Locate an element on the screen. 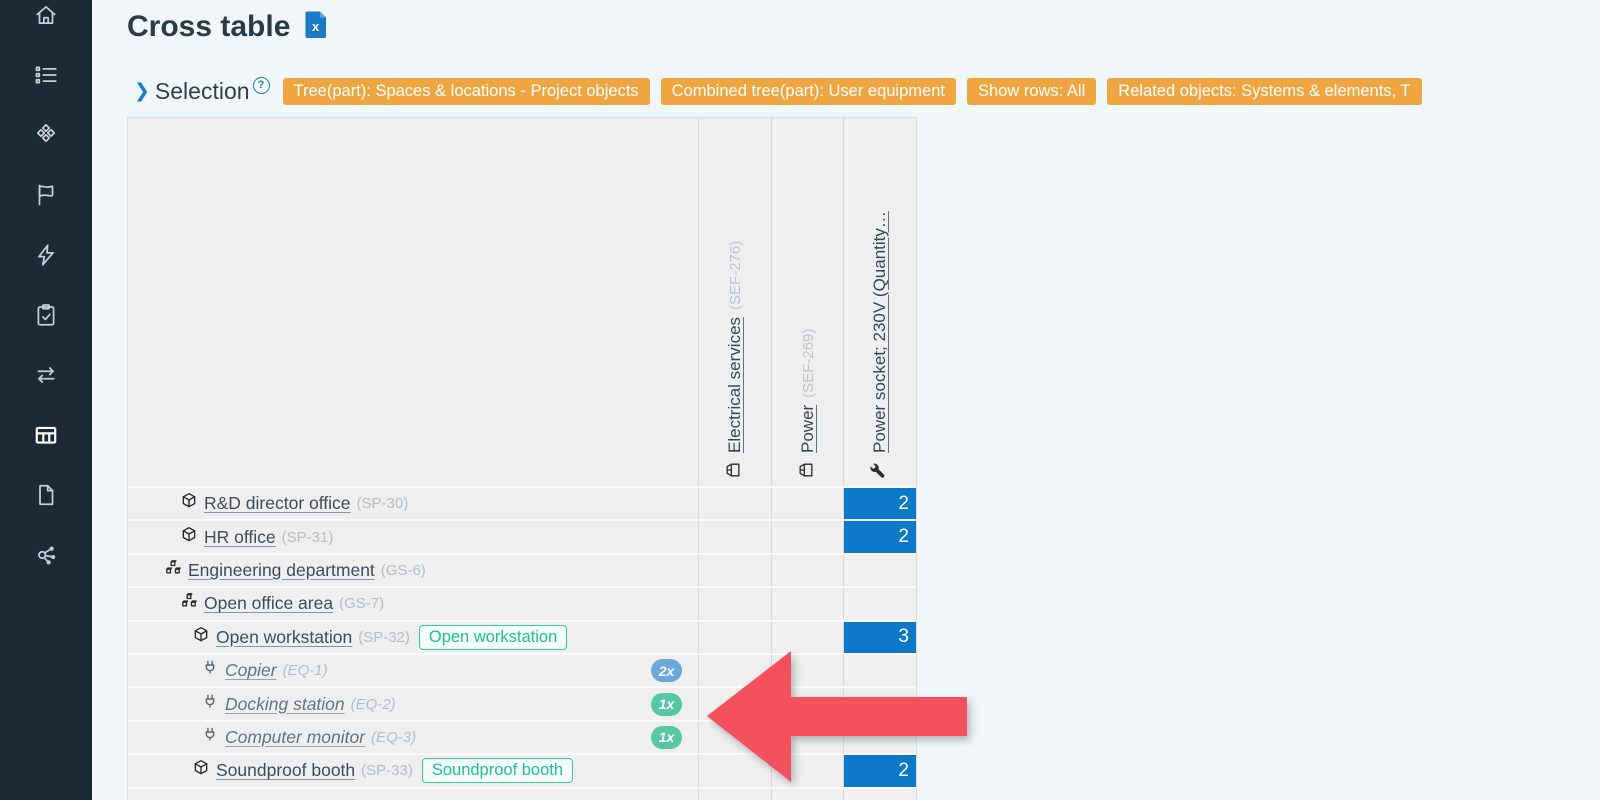  filter-chip-related-objects: Related objects: Systems & elements, T is located at coordinates (1264, 91).